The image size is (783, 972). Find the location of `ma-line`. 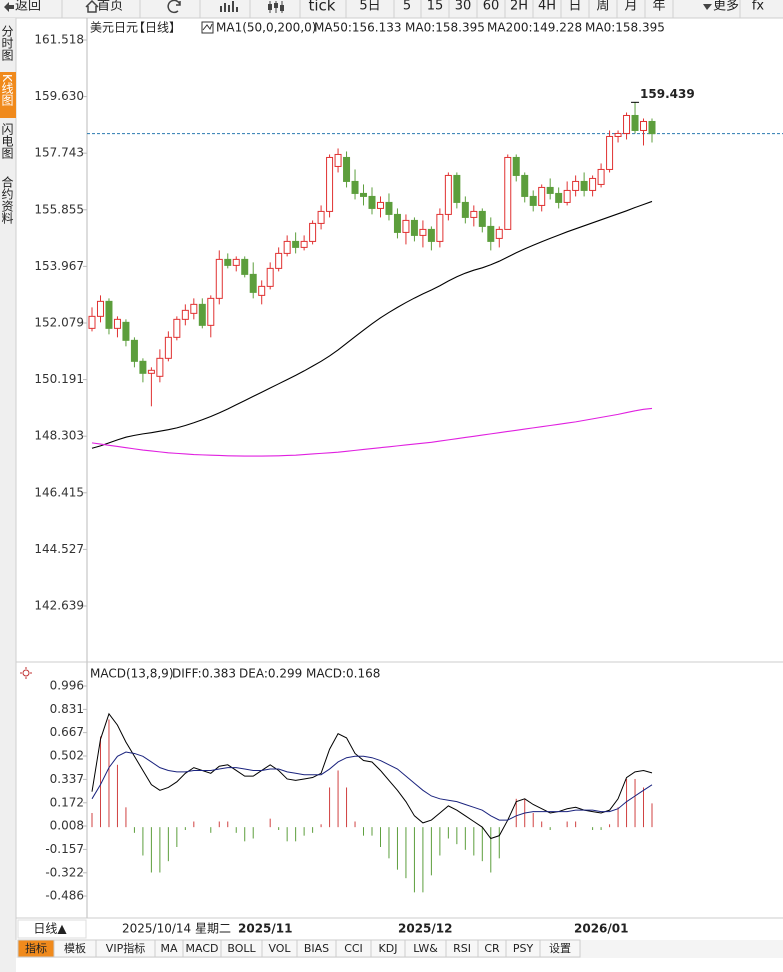

ma-line is located at coordinates (372, 432).